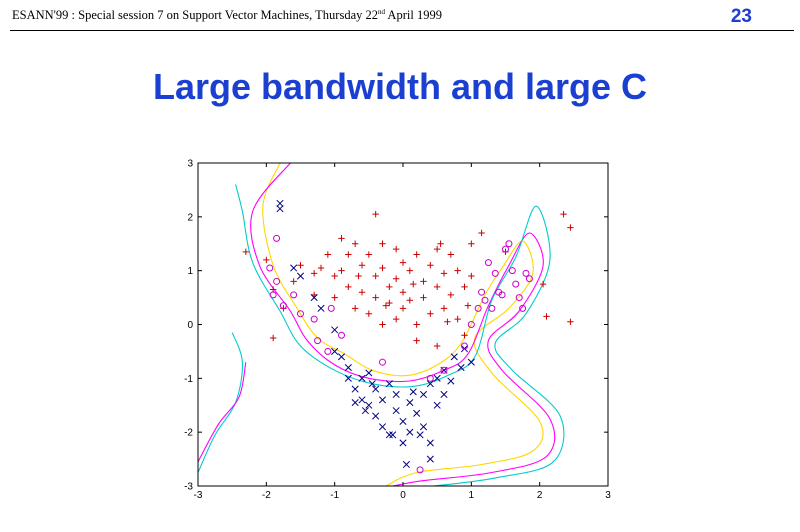 This screenshot has width=800, height=532. Describe the element at coordinates (402, 30) in the screenshot. I see `header-divider` at that location.